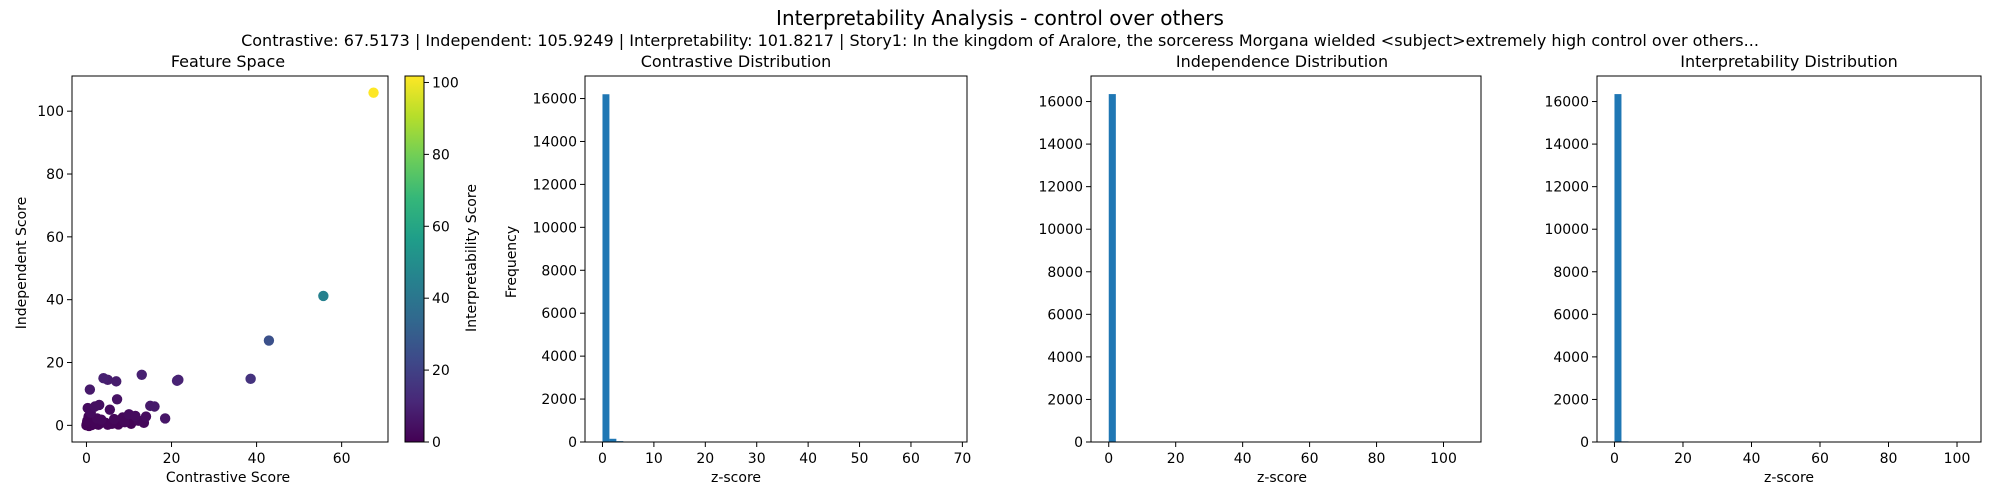 This screenshot has width=2000, height=500. I want to click on plot-area: 0 20 40 60 0 20 40 60 80 100, so click(213, 271).